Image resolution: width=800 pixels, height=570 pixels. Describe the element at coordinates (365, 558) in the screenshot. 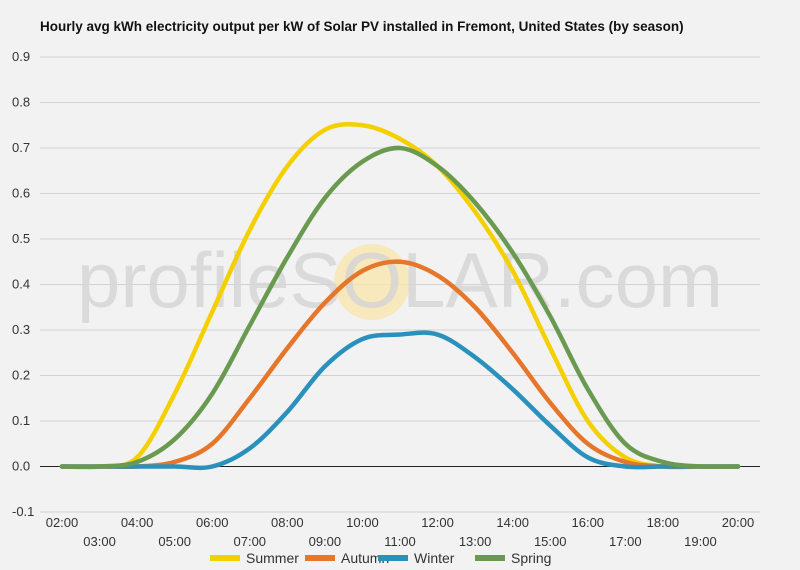

I see `legend-label-autumn: Autumn` at that location.